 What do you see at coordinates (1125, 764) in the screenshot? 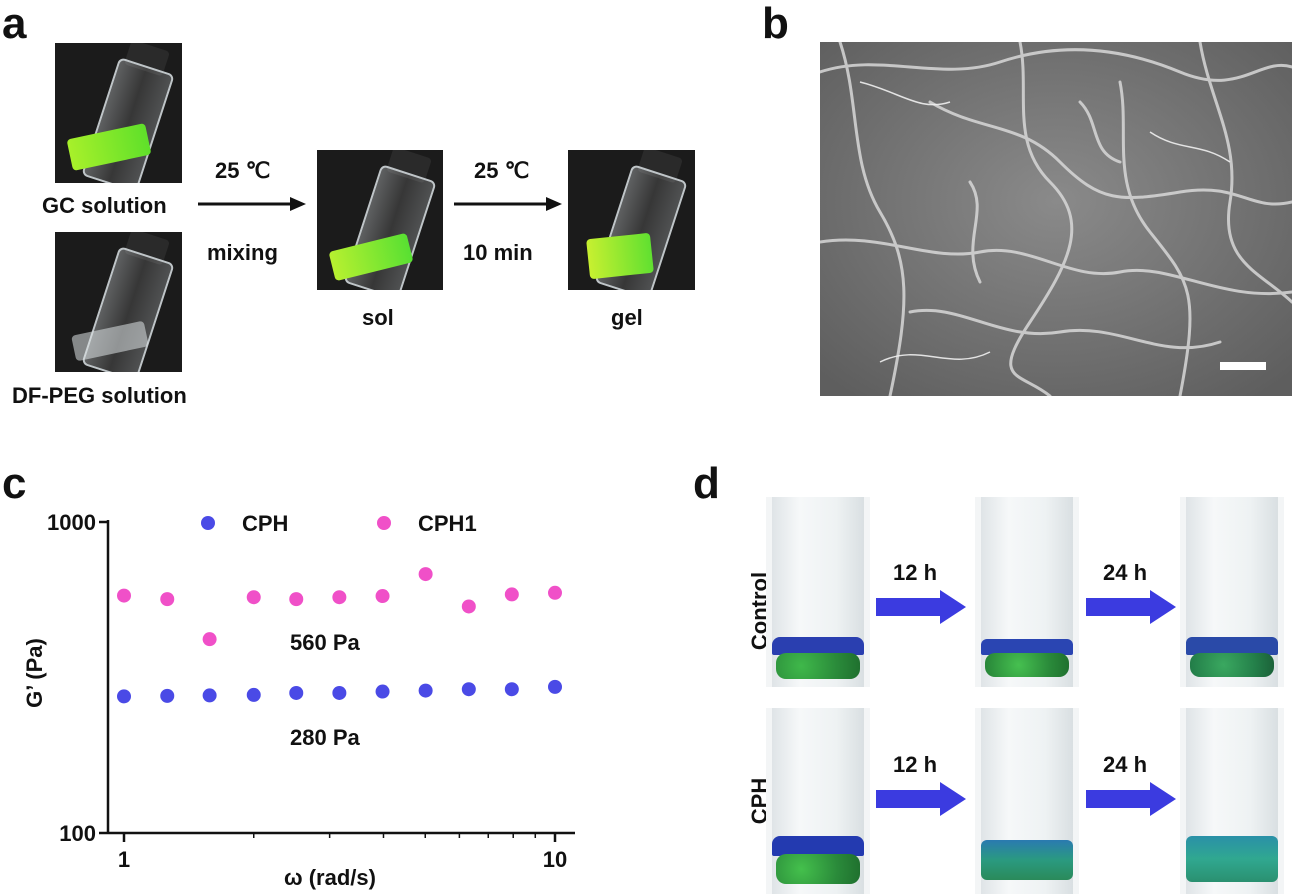
I see `cph-arrow-24h-label: 24 h` at bounding box center [1125, 764].